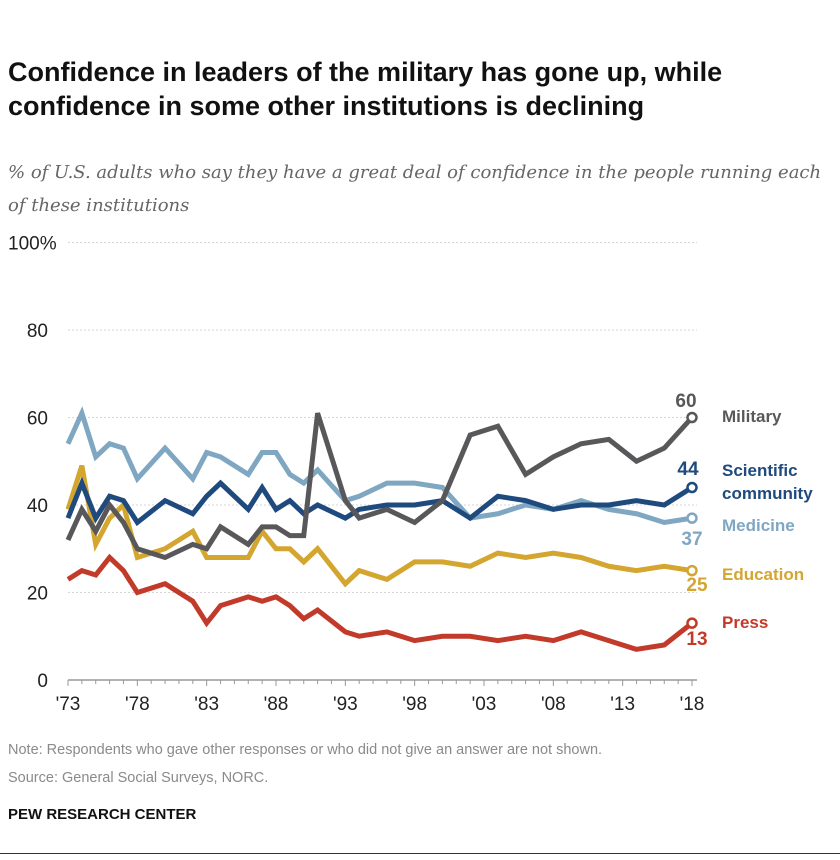 This screenshot has width=840, height=860. Describe the element at coordinates (206, 704) in the screenshot. I see `x-tick-label: '83` at that location.